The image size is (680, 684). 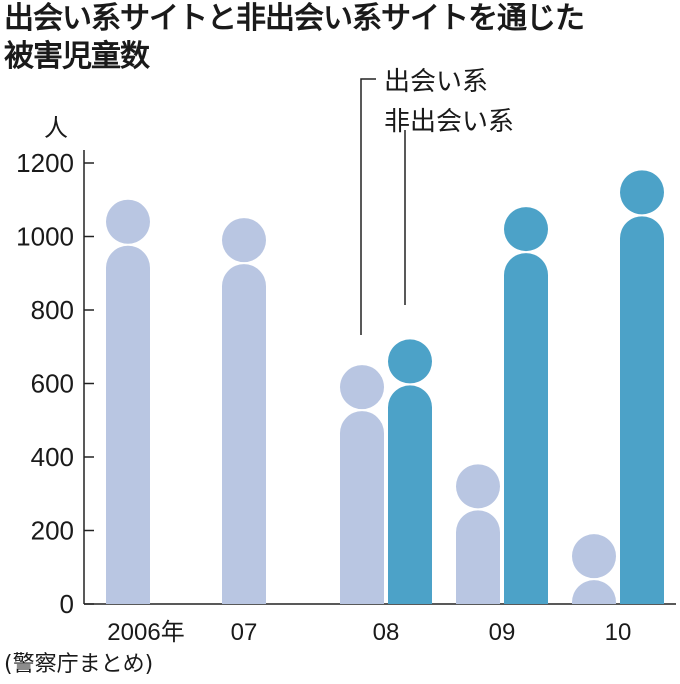 I want to click on chart-title: 出会い系サイトと非出会い系サイトを通じた 被害児童数, so click(x=340, y=38).